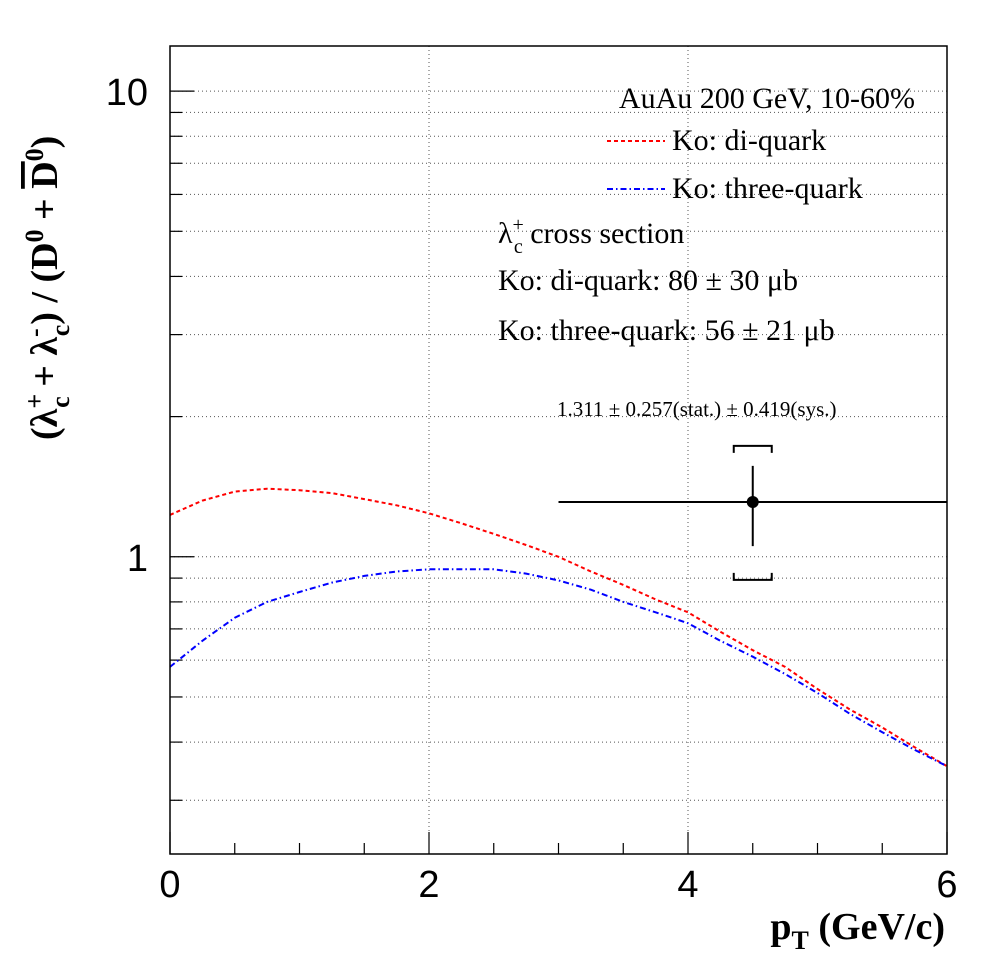 The height and width of the screenshot is (972, 996). Describe the element at coordinates (752, 576) in the screenshot. I see `sys-error-bracket-bottom` at that location.